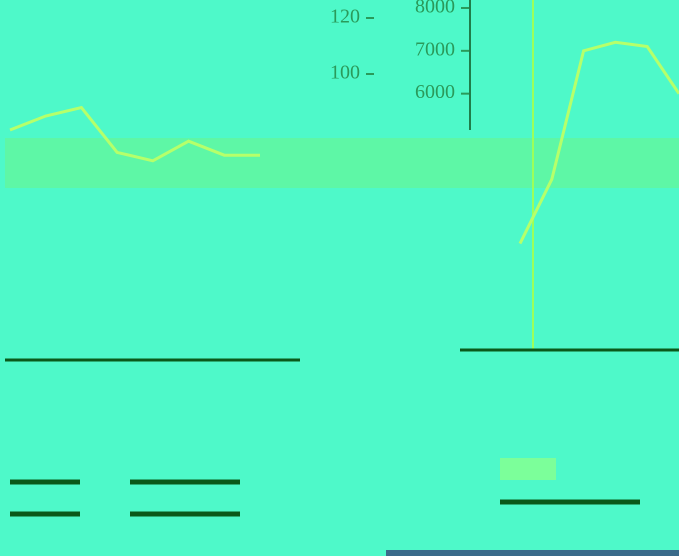 The image size is (679, 556). Describe the element at coordinates (342, 163) in the screenshot. I see `highlight-band` at that location.